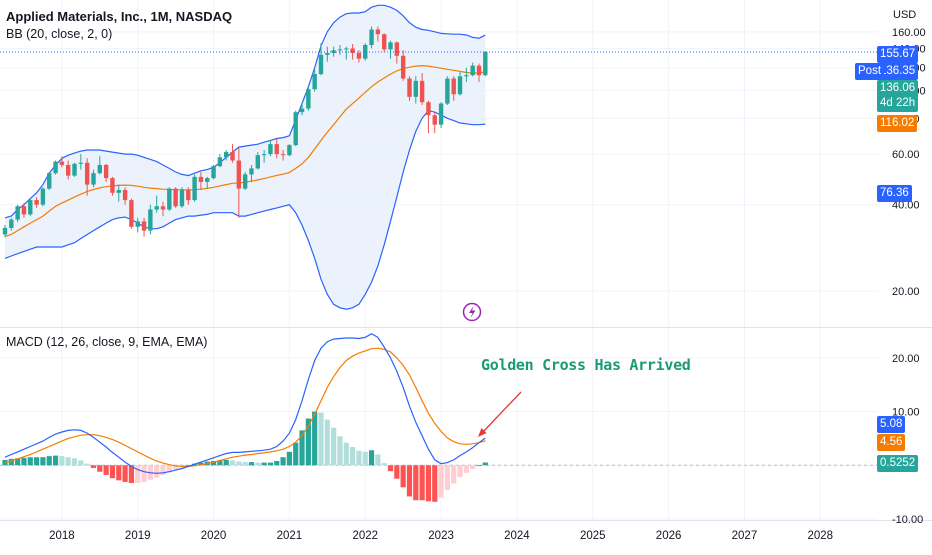 Image resolution: width=932 pixels, height=555 pixels. What do you see at coordinates (59, 34) in the screenshot?
I see `bb-indicator-label: BB (20, close, 2, 0)` at bounding box center [59, 34].